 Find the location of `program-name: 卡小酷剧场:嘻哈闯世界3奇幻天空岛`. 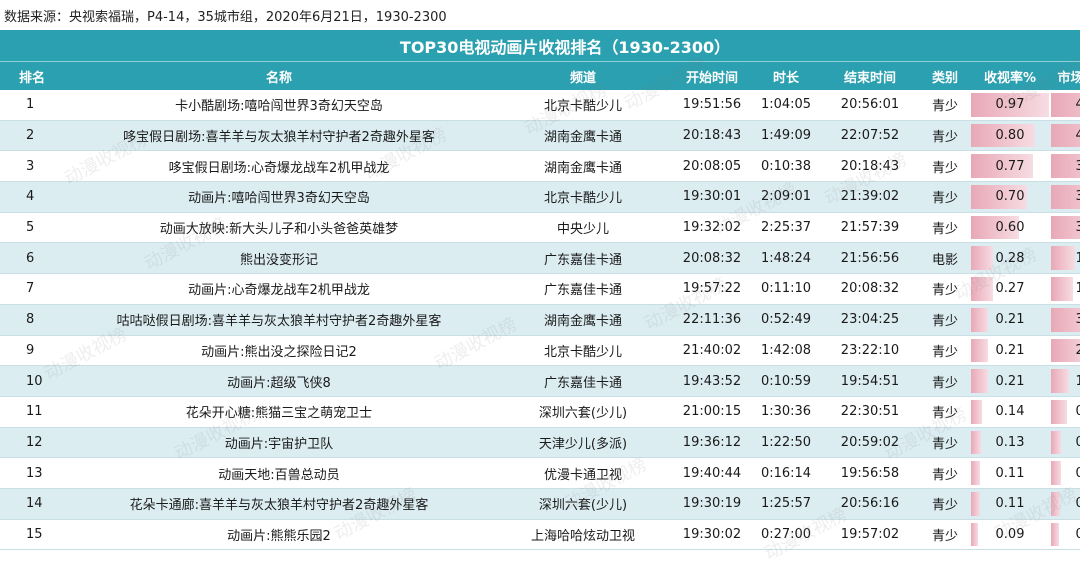

program-name: 卡小酷剧场:嘻哈闯世界3奇幻天空岛 is located at coordinates (279, 105).